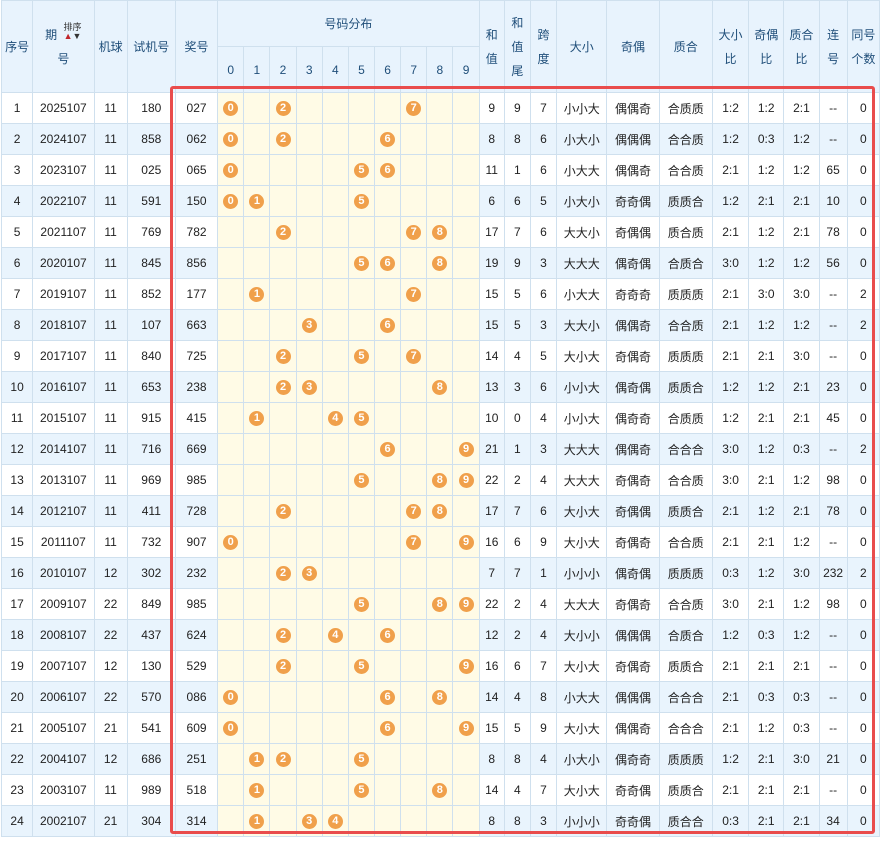  Describe the element at coordinates (63, 46) in the screenshot. I see `header-period: 期 排序 ▲▼ 号` at that location.